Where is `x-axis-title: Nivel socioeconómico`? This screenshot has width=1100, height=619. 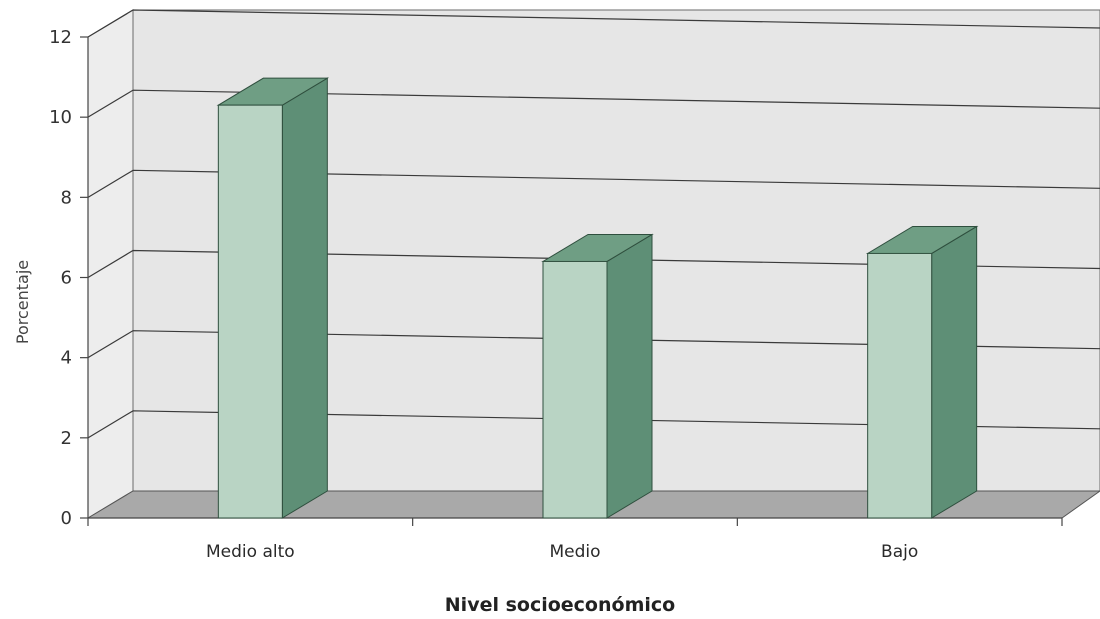
x-axis-title: Nivel socioeconómico is located at coordinates (560, 605).